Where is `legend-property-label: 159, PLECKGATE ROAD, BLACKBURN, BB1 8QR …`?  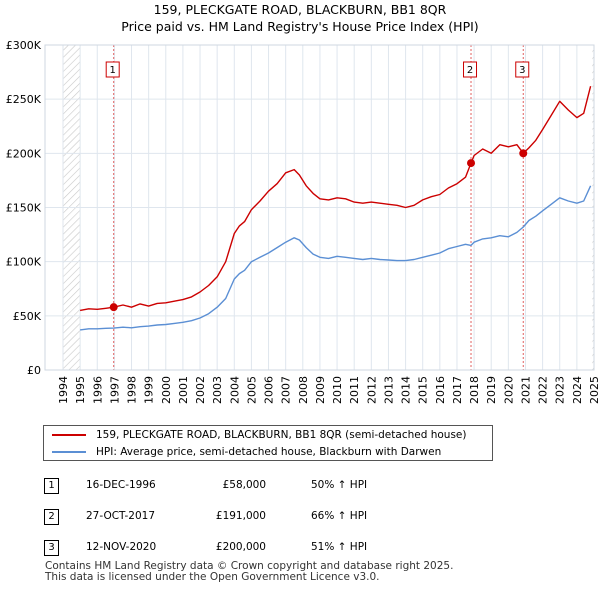 legend-property-label: 159, PLECKGATE ROAD, BLACKBURN, BB1 8QR … is located at coordinates (281, 435).